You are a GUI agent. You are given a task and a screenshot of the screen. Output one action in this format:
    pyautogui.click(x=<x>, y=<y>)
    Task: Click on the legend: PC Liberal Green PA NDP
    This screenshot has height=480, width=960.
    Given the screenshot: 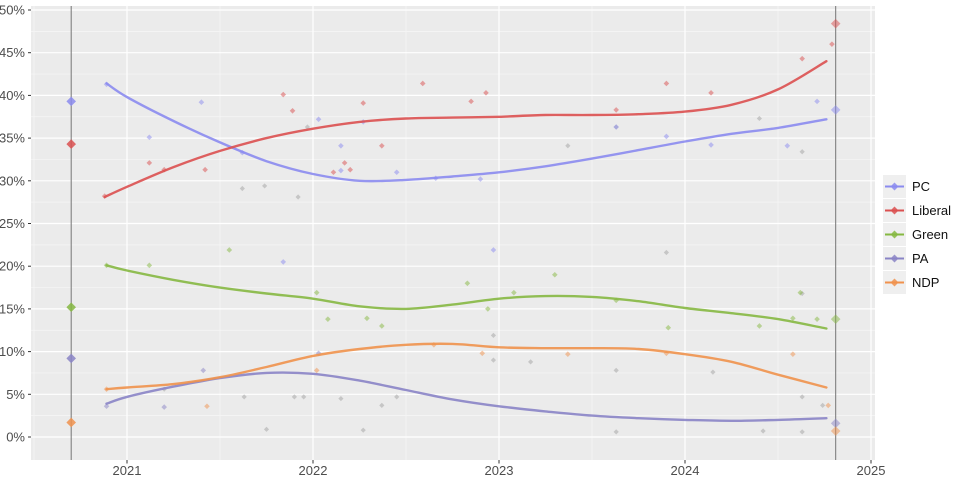 What is the action you would take?
    pyautogui.click(x=917, y=234)
    